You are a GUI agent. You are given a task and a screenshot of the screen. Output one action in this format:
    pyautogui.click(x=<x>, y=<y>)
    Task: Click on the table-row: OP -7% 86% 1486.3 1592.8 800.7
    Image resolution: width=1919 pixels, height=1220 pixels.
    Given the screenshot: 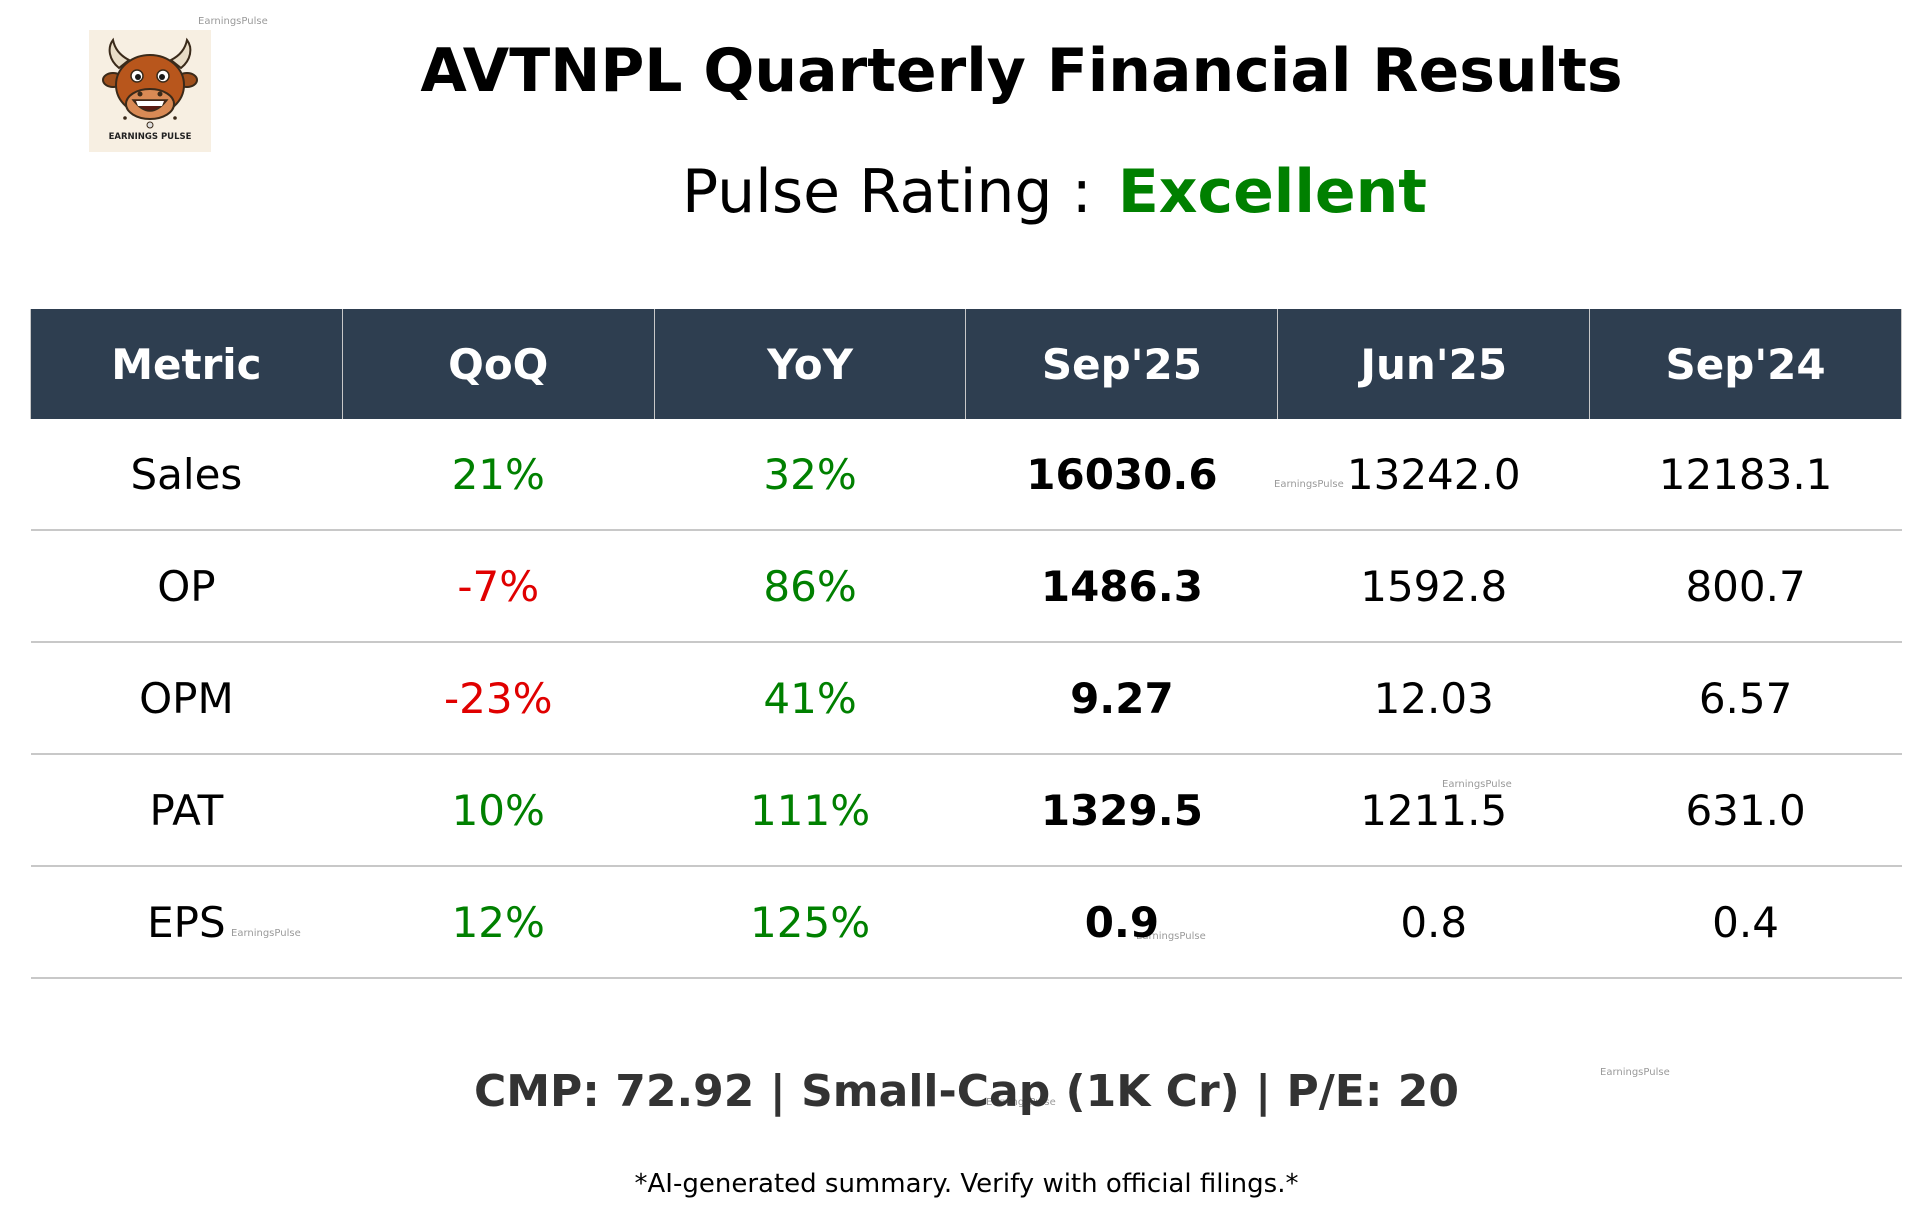 What is the action you would take?
    pyautogui.click(x=966, y=586)
    